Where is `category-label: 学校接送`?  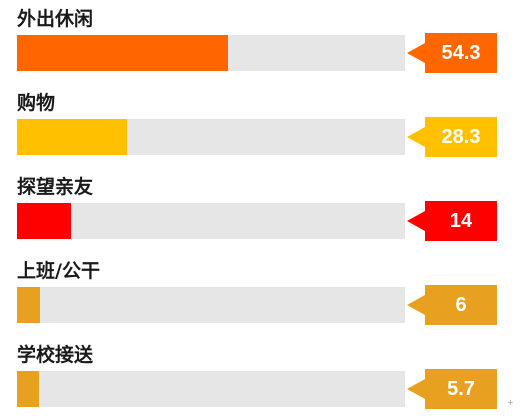
category-label: 学校接送 is located at coordinates (55, 355).